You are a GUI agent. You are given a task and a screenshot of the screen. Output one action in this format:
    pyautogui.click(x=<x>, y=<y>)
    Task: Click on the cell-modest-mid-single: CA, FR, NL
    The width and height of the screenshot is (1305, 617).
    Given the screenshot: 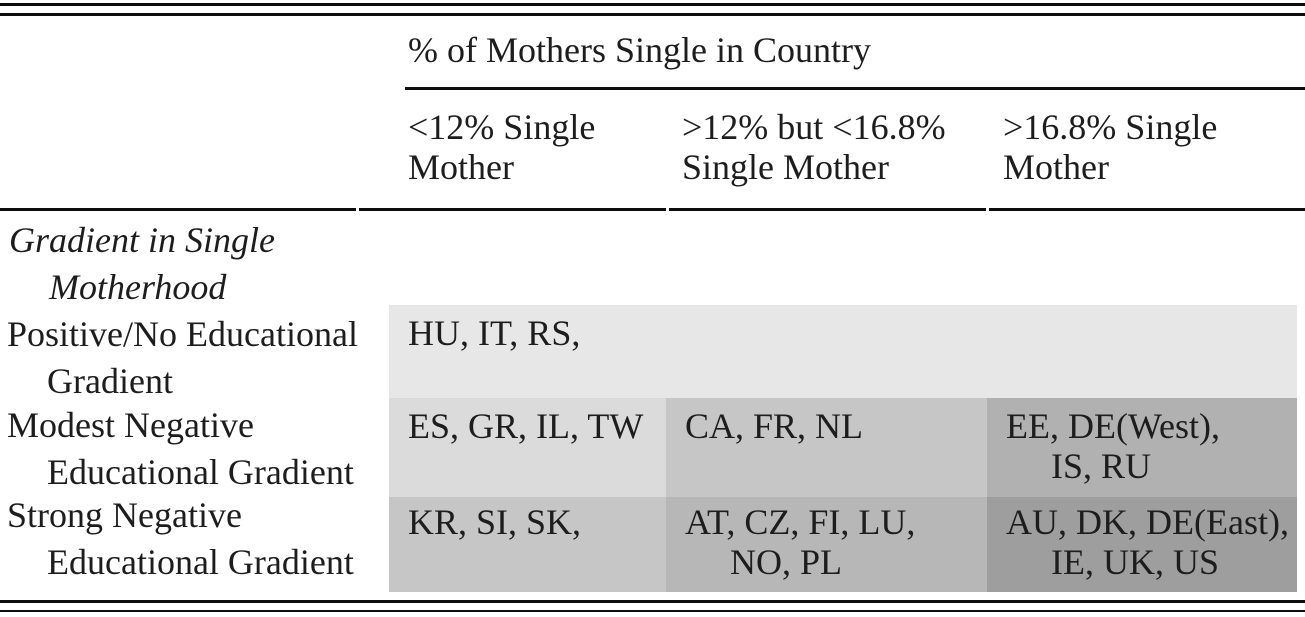 What is the action you would take?
    pyautogui.click(x=826, y=447)
    